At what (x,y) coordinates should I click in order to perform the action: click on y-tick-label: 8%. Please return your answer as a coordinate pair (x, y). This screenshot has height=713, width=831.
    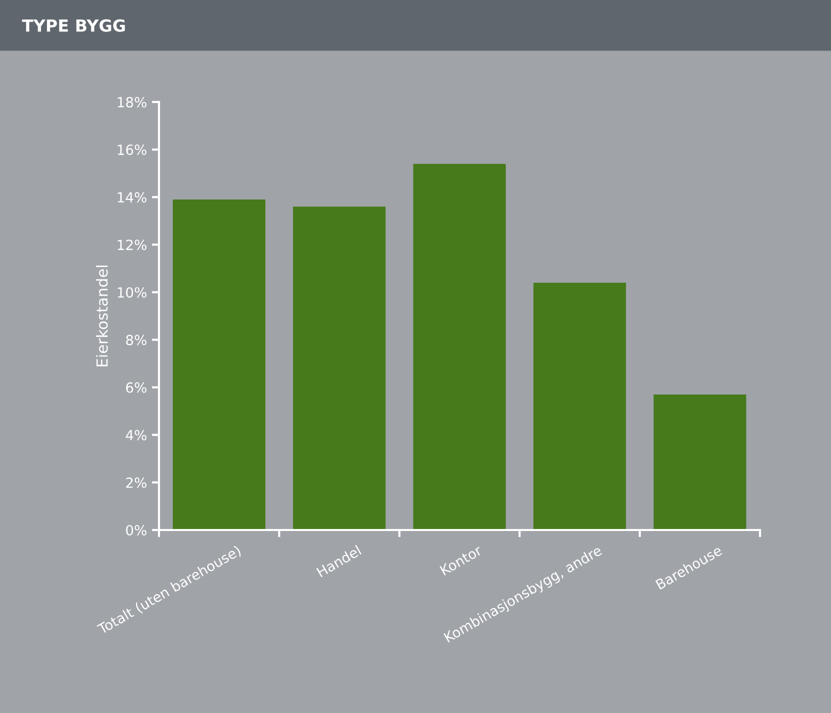
    Looking at the image, I should click on (136, 340).